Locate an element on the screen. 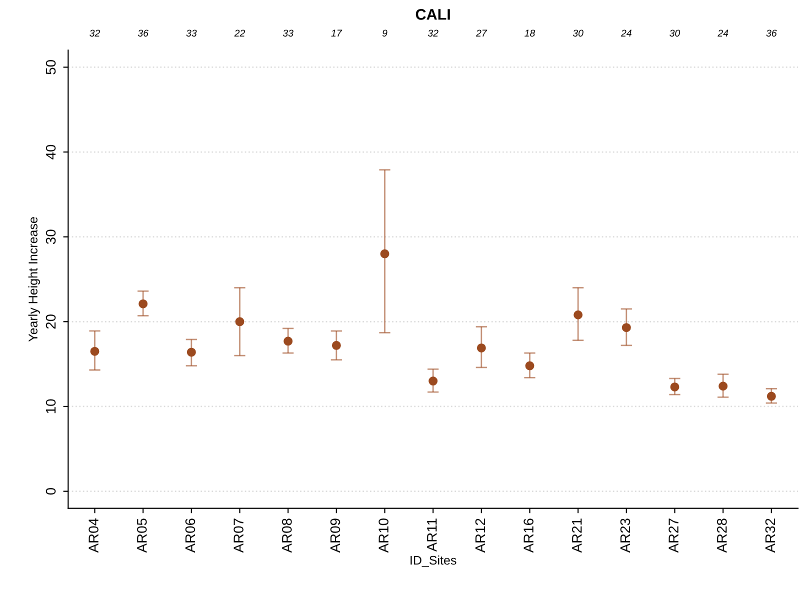 The image size is (802, 591). x-tick-label: AR07 is located at coordinates (239, 535).